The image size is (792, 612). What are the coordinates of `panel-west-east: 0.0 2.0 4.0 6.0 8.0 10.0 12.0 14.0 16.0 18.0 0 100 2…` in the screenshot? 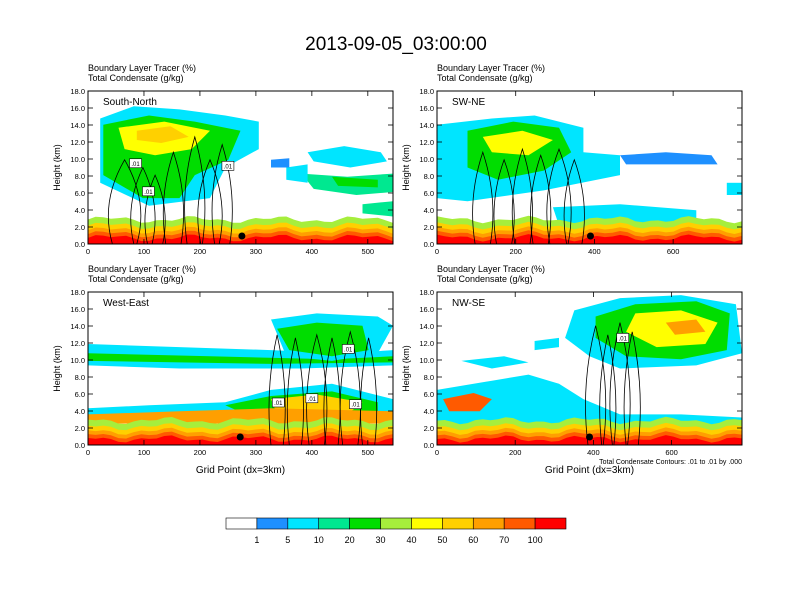 It's located at (223, 370).